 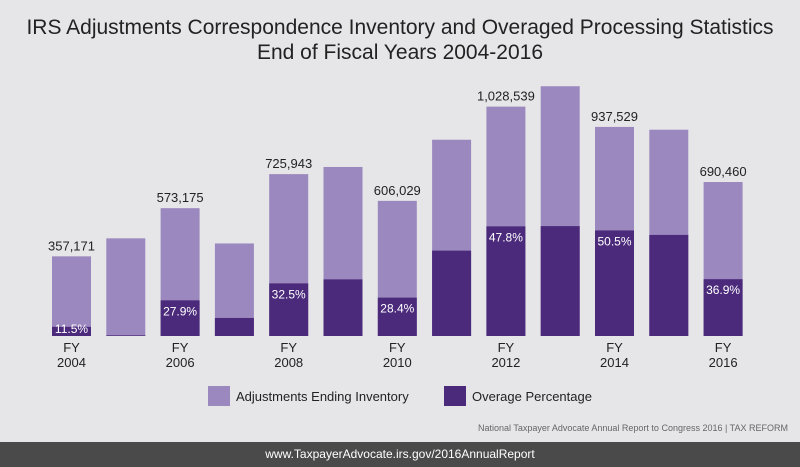 What do you see at coordinates (288, 347) in the screenshot?
I see `x-tick-label-fy-4: FY` at bounding box center [288, 347].